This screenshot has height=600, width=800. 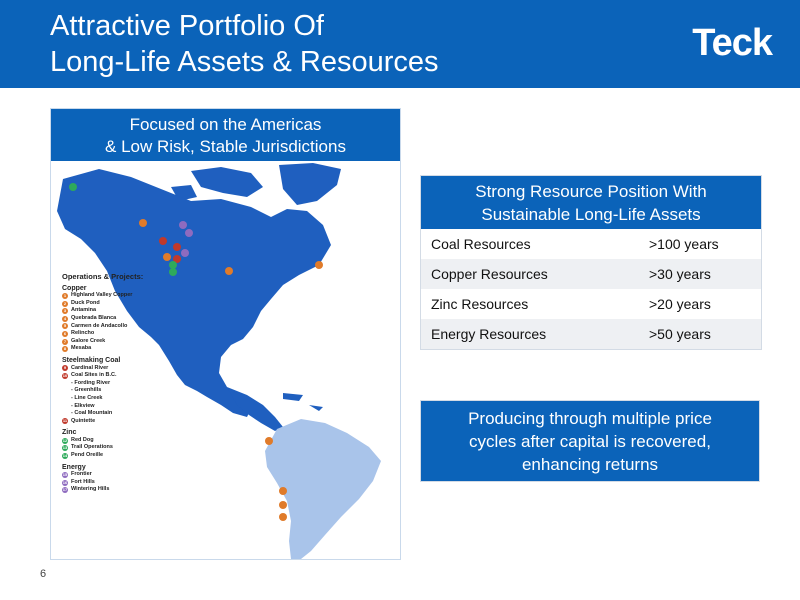 I want to click on legend-number: 11, so click(x=65, y=421).